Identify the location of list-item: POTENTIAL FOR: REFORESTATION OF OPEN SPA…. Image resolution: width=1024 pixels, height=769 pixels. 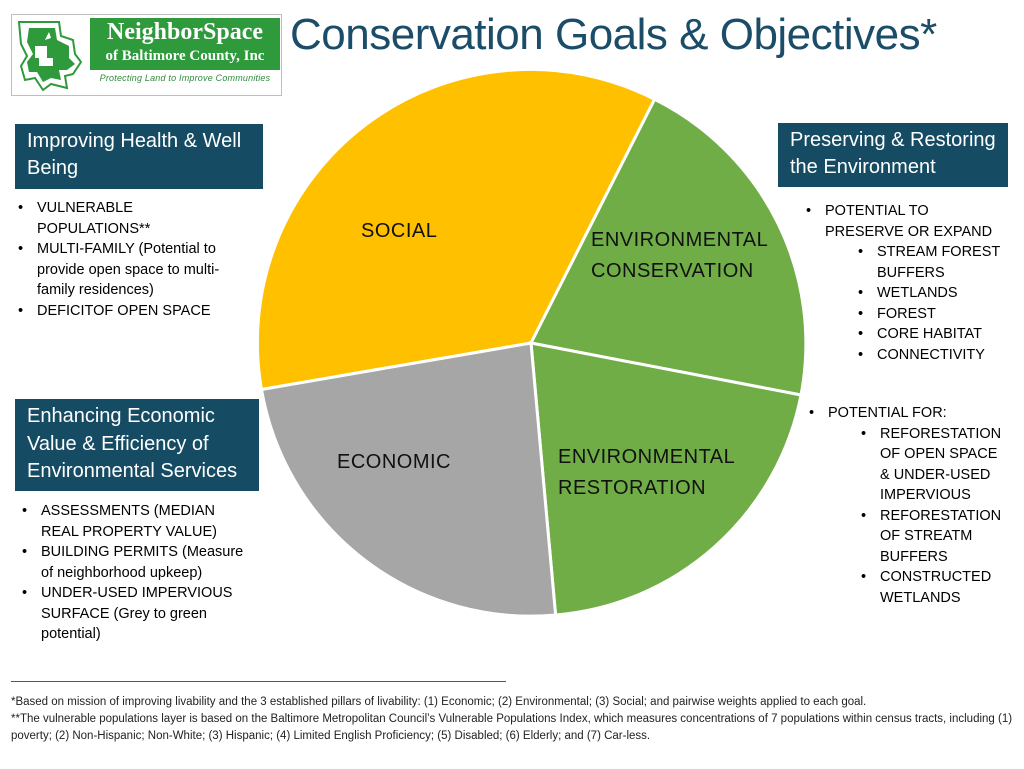
(908, 505).